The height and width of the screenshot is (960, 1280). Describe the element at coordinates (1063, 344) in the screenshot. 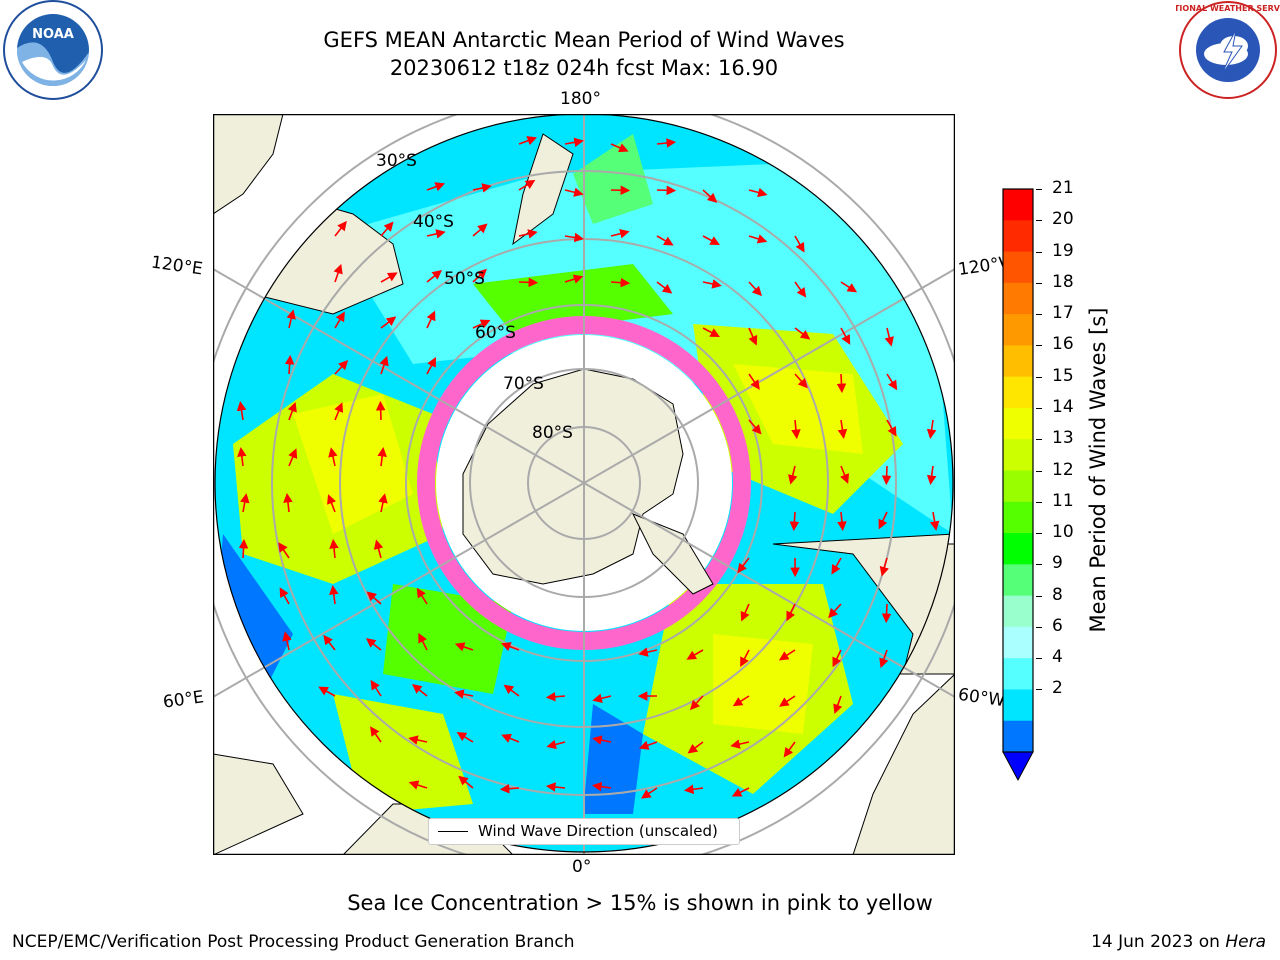

I see `colorbar-tick-label: 16` at that location.